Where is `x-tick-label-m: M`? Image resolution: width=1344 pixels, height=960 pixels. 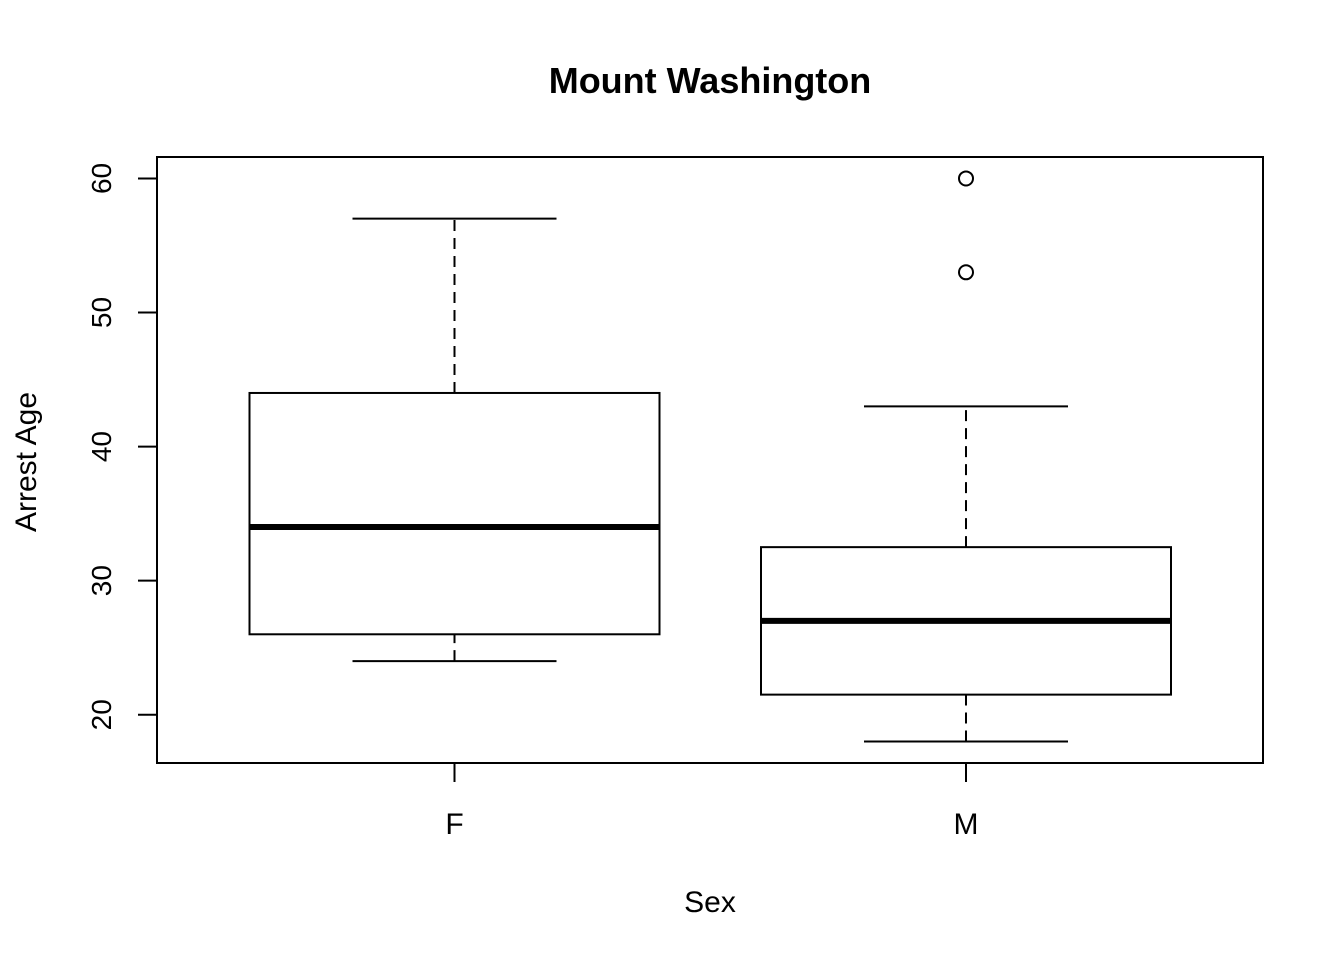
x-tick-label-m: M is located at coordinates (966, 824).